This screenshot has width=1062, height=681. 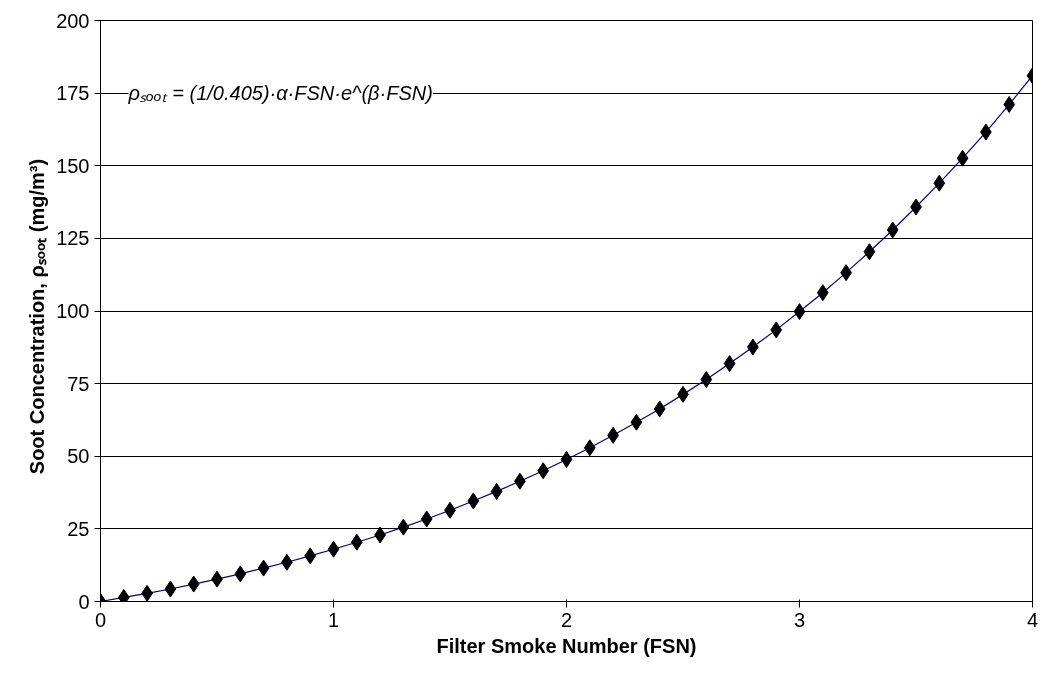 I want to click on y-tick-label: 200, so click(x=73, y=20).